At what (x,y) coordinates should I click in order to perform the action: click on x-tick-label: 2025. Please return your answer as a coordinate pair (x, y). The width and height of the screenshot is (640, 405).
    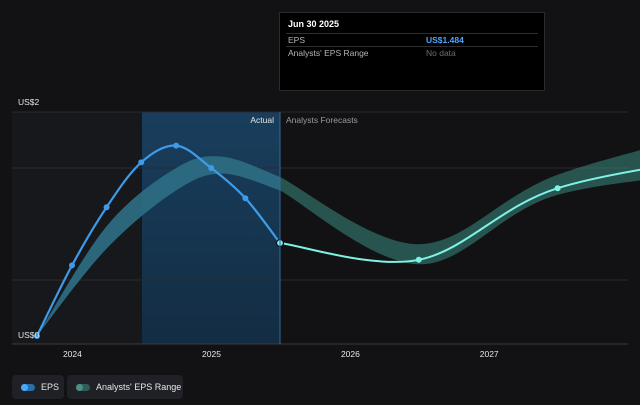
    Looking at the image, I should click on (211, 354).